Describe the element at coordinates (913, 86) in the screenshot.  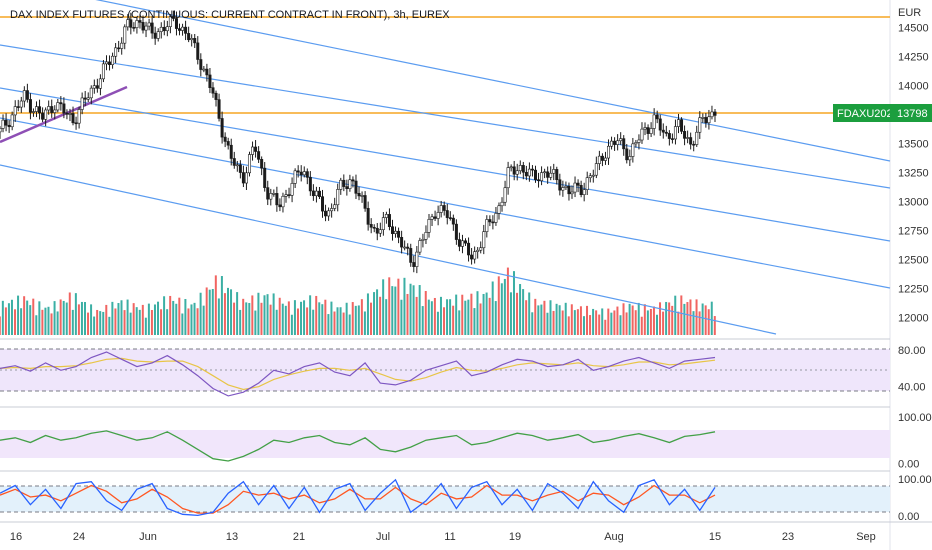
I see `price-tick-label: 14000` at that location.